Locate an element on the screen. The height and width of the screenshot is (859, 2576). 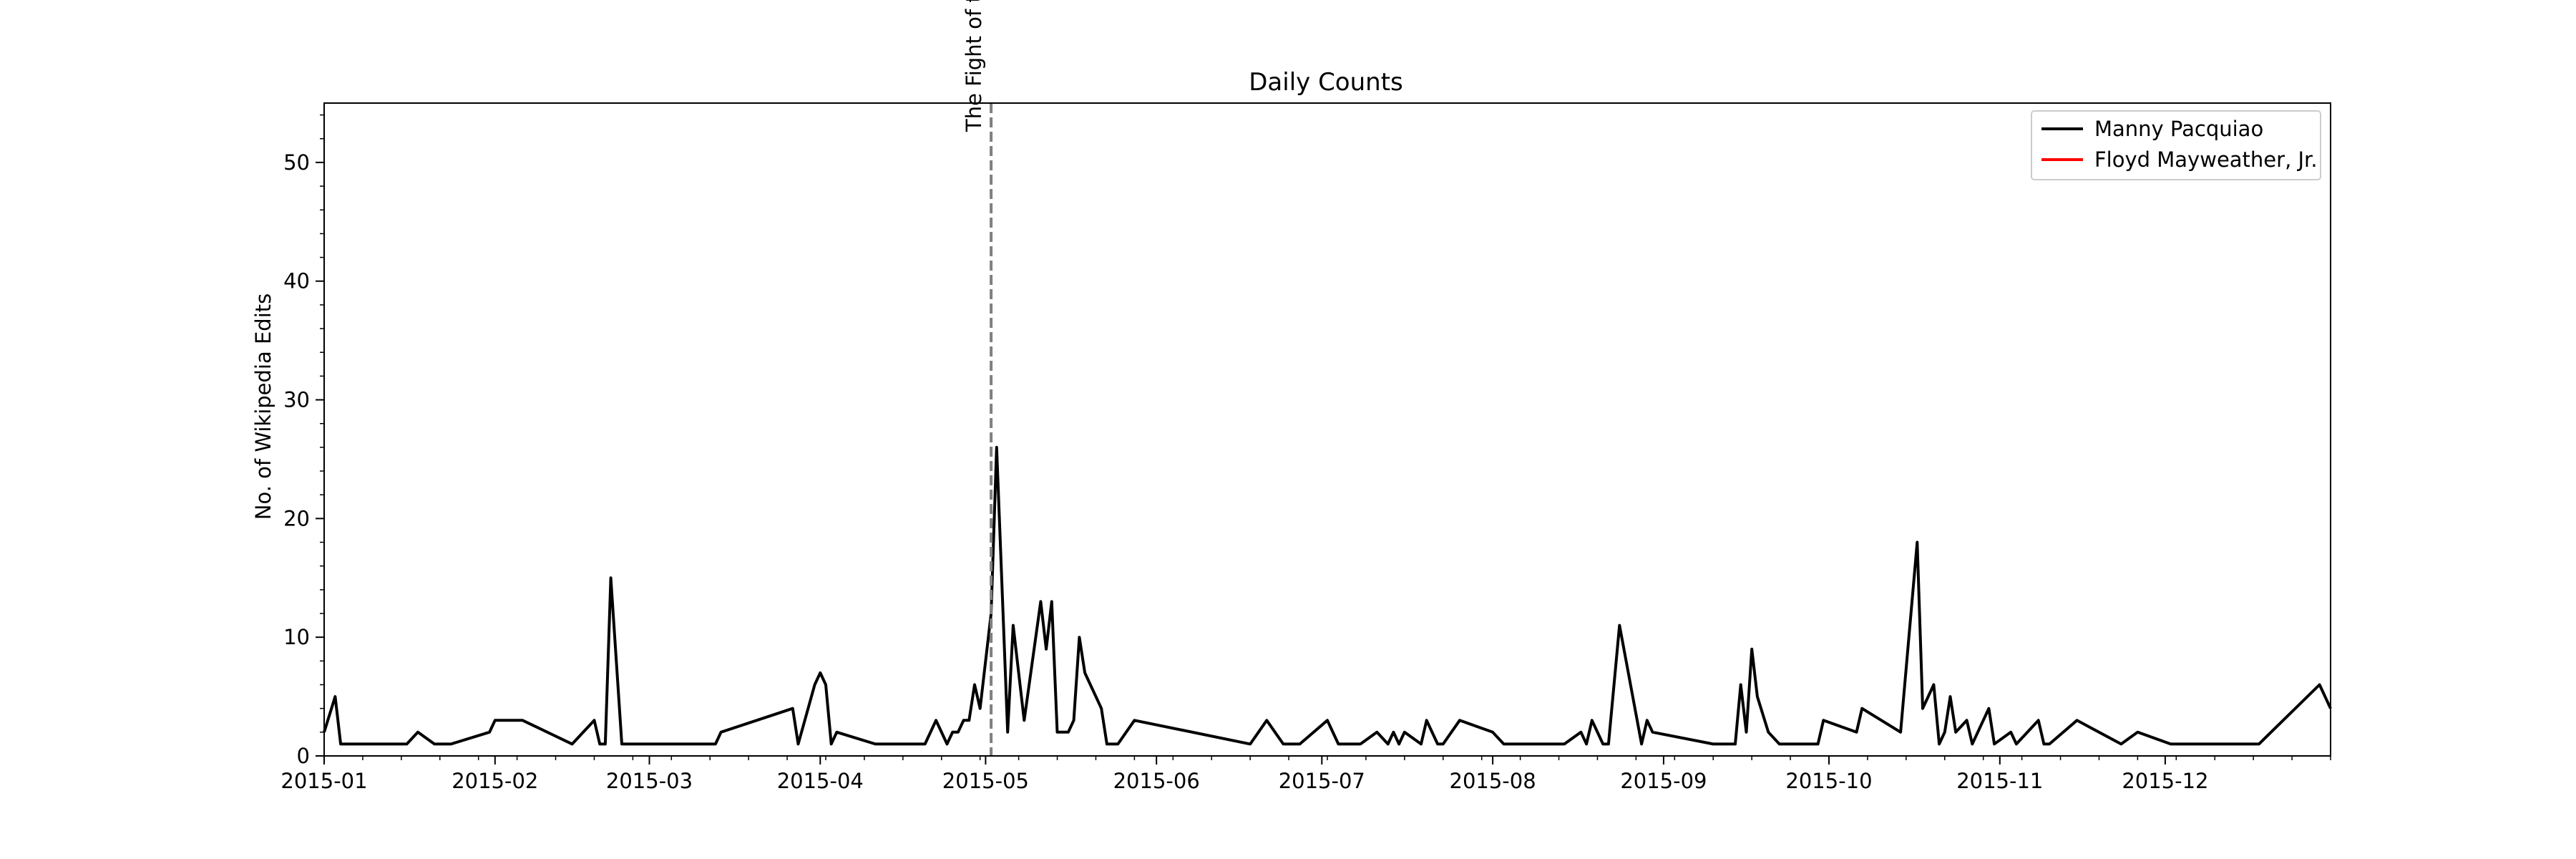
x-tick-label: 2015-09 is located at coordinates (1663, 781).